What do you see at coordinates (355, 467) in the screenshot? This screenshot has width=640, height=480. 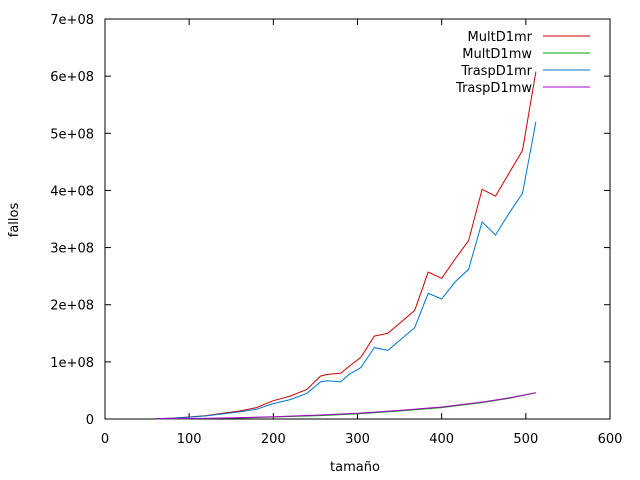 I see `x-axis-label: tamaño` at bounding box center [355, 467].